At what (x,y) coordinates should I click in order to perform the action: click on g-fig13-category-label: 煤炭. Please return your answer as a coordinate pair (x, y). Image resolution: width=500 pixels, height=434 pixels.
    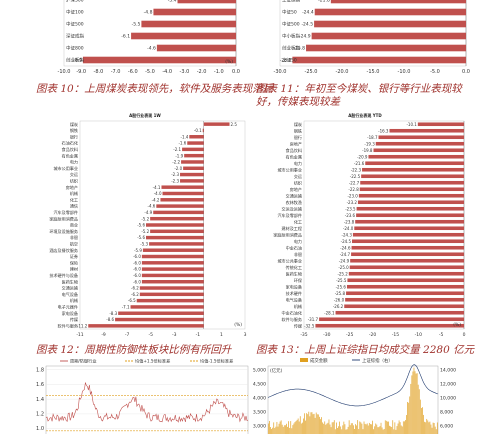
    Looking at the image, I should click on (298, 124).